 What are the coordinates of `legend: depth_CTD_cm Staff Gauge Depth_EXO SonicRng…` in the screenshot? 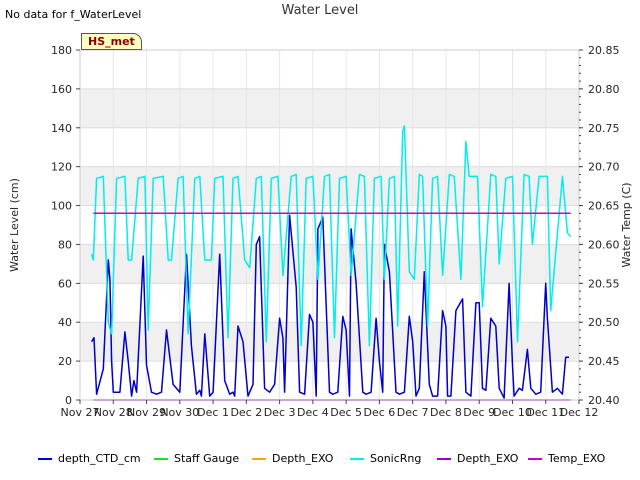 It's located at (320, 461).